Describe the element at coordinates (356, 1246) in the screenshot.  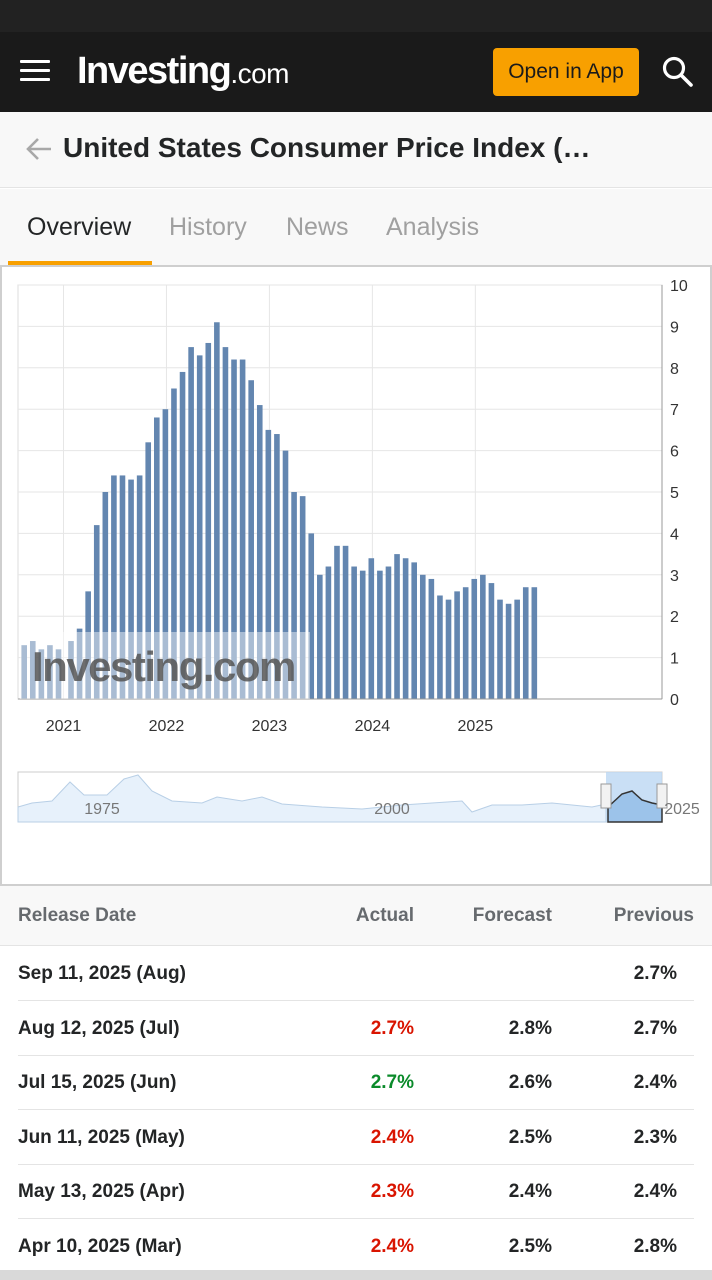
I see `table-row: Apr 10, 2025 (Mar) 2.4% 2.5% 2.8%` at that location.